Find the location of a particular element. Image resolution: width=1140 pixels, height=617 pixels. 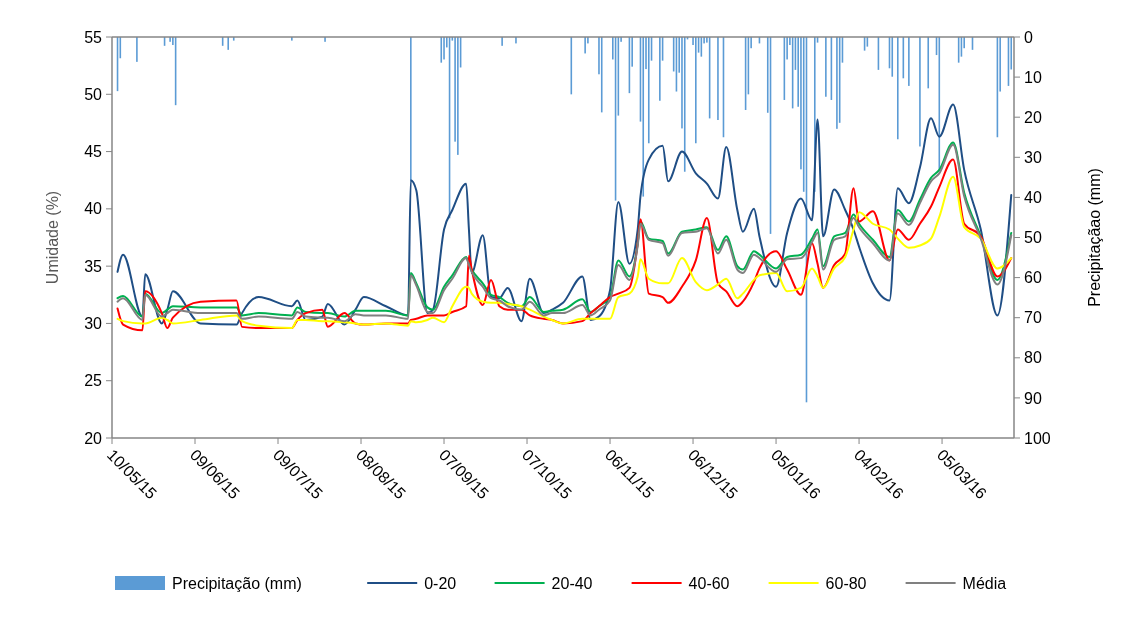

legend-label: 20-40 is located at coordinates (572, 583).